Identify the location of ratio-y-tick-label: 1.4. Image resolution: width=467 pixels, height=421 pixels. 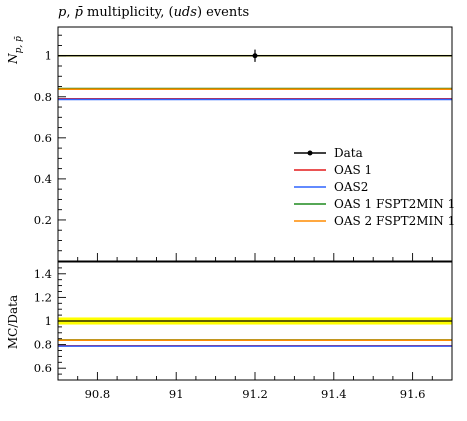
(43, 274).